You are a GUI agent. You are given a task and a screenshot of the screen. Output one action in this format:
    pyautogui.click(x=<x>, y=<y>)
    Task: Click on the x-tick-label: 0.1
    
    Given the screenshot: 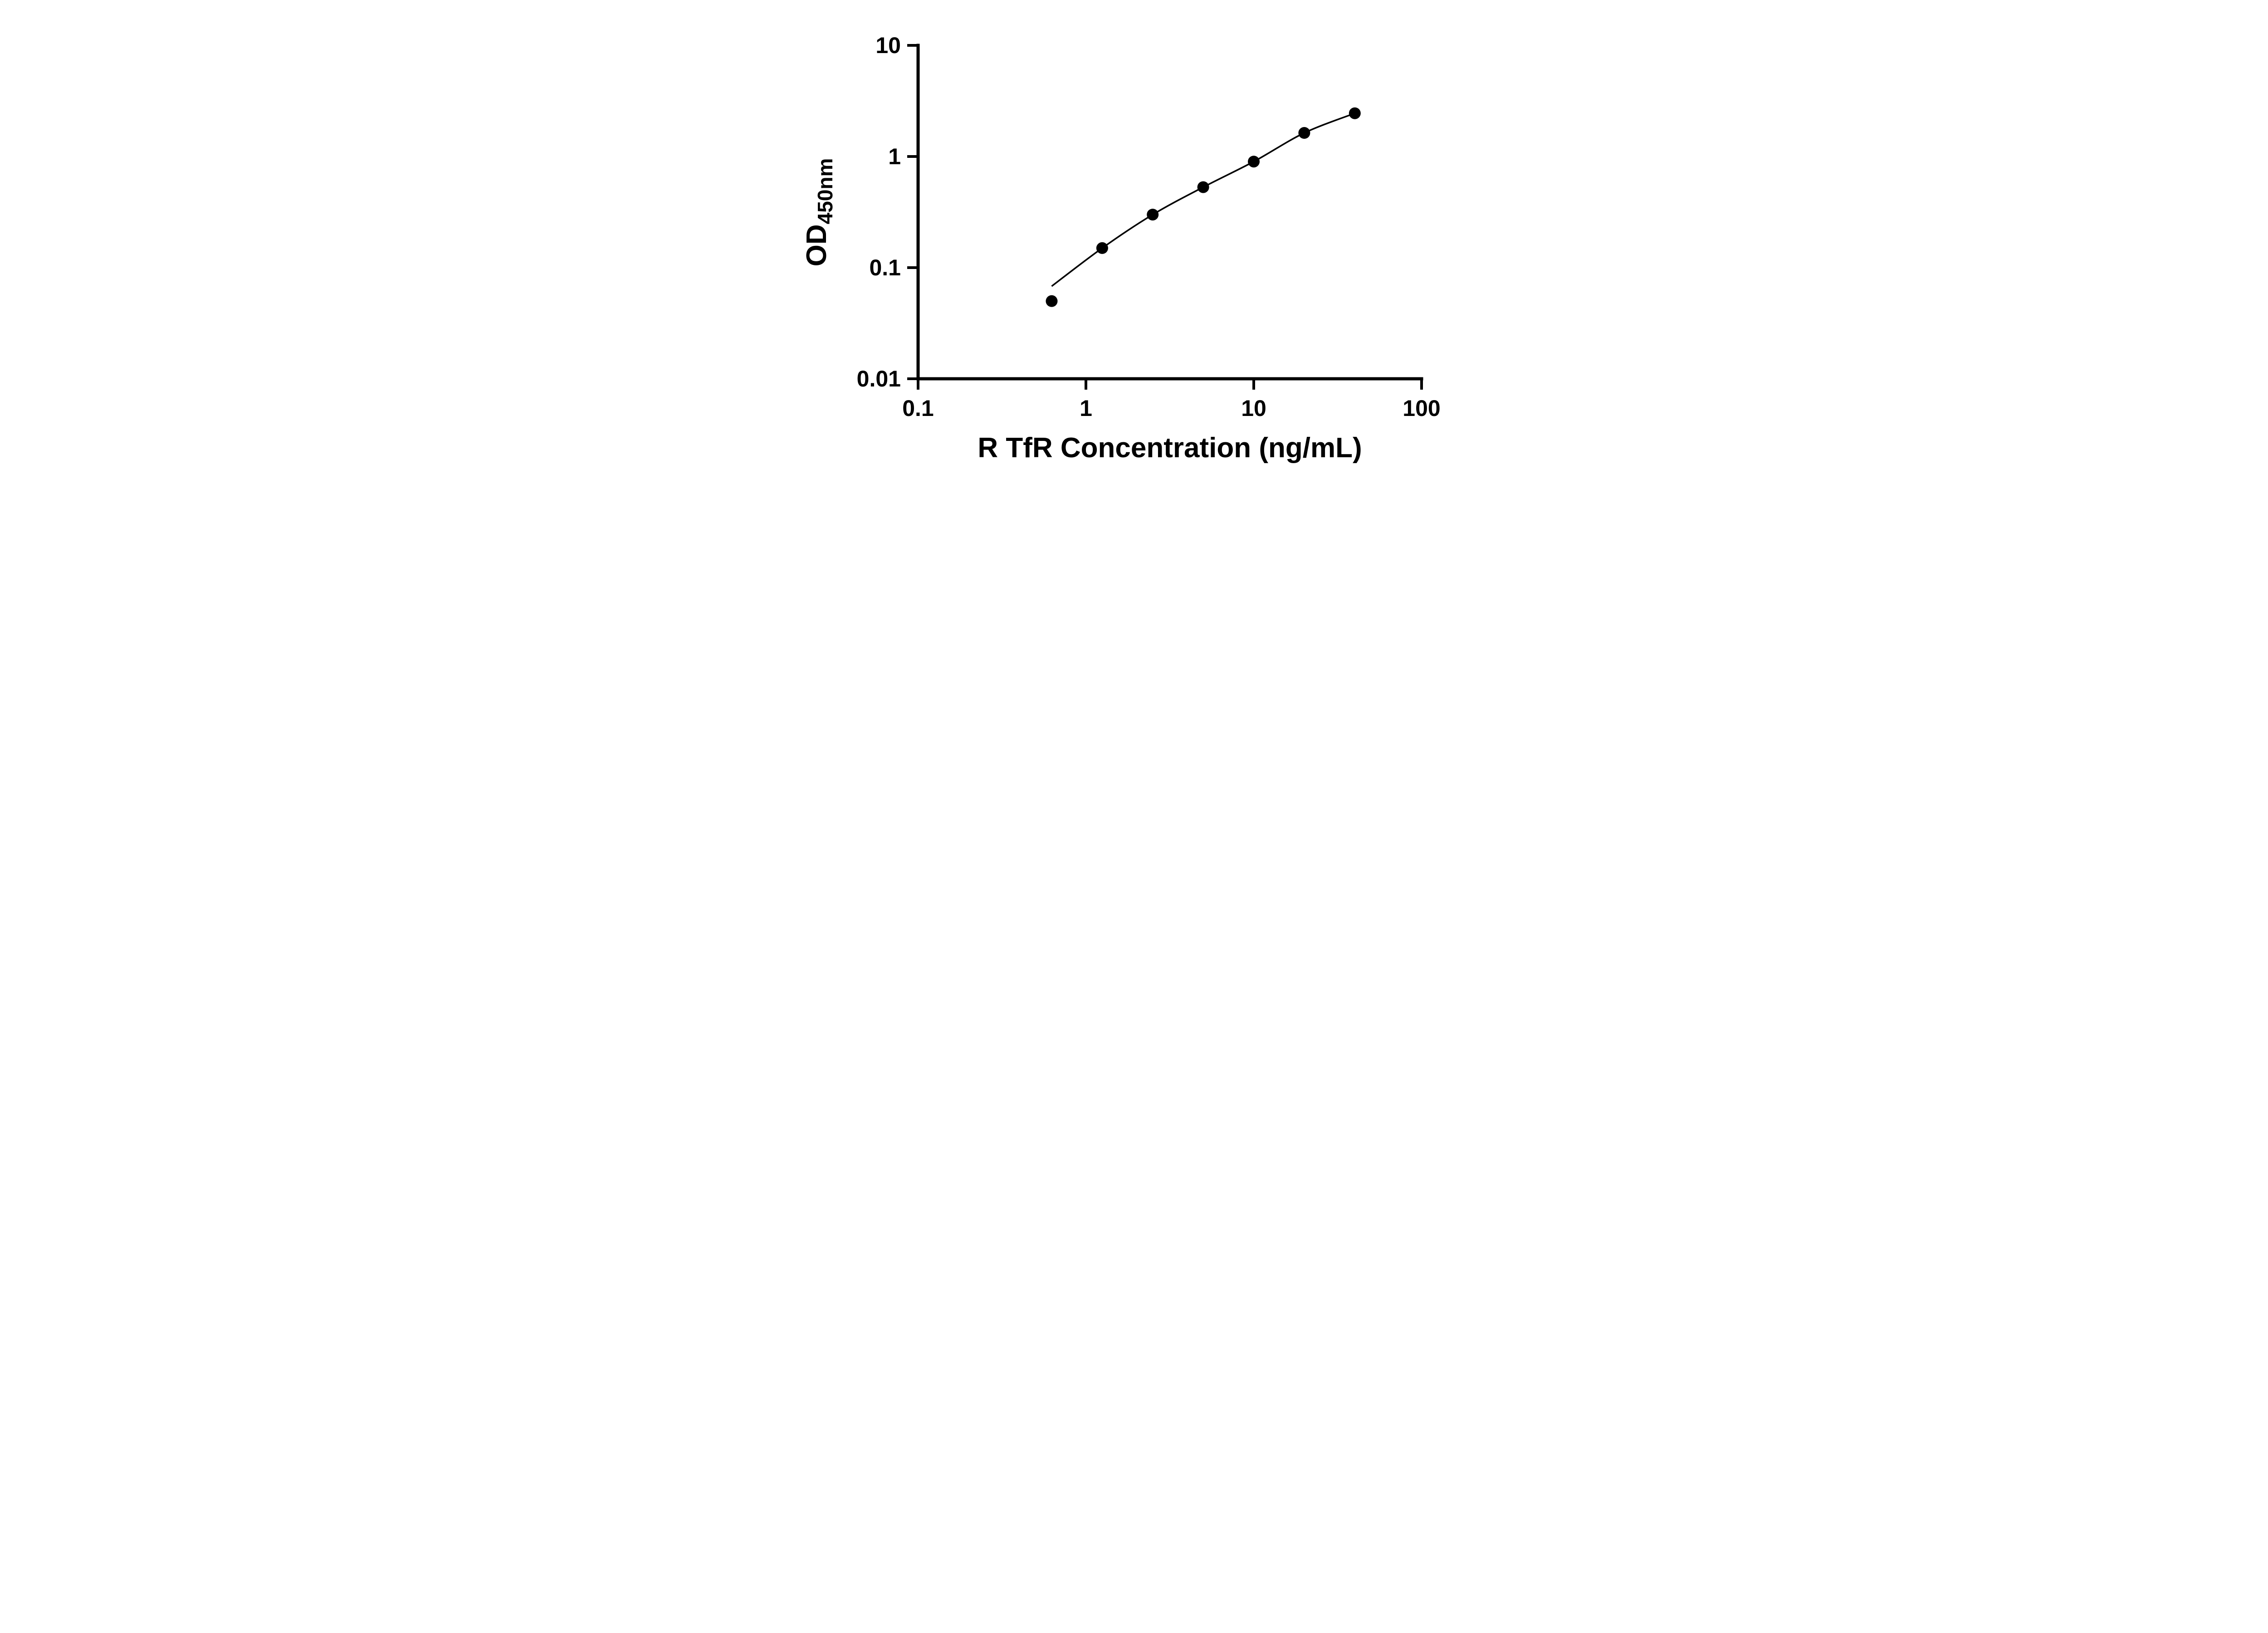 What is the action you would take?
    pyautogui.click(x=918, y=408)
    